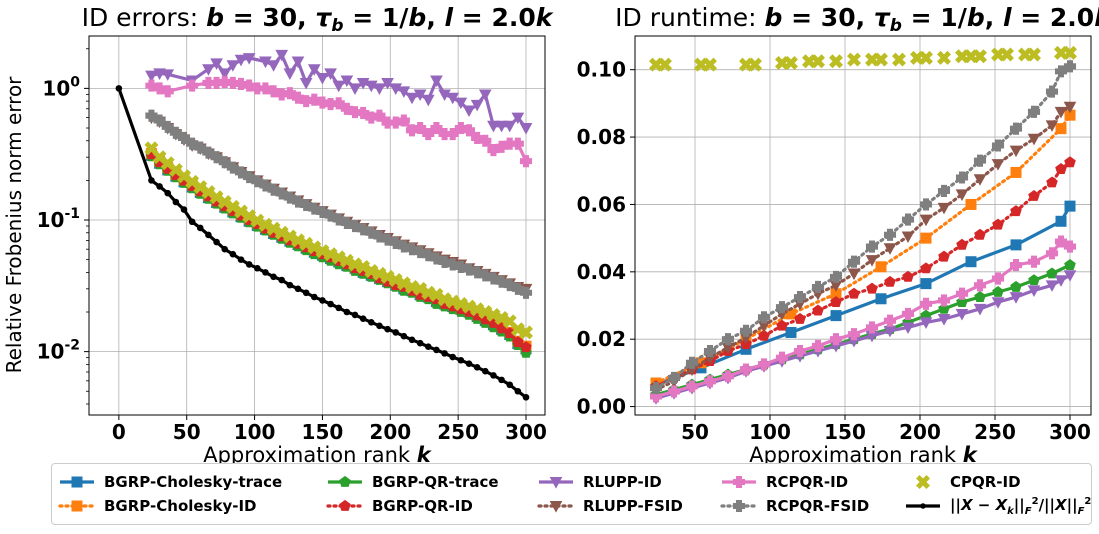 This screenshot has height=534, width=1099. I want to click on left-y-axis-label: Relative Frobenius norm error, so click(14, 225).